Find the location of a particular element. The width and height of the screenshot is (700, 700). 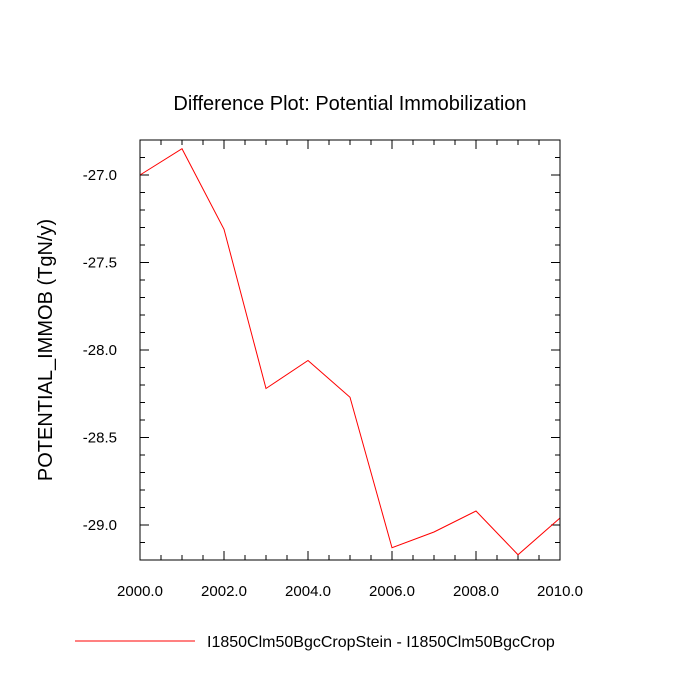

x-tick-label: 2006.0 is located at coordinates (392, 591).